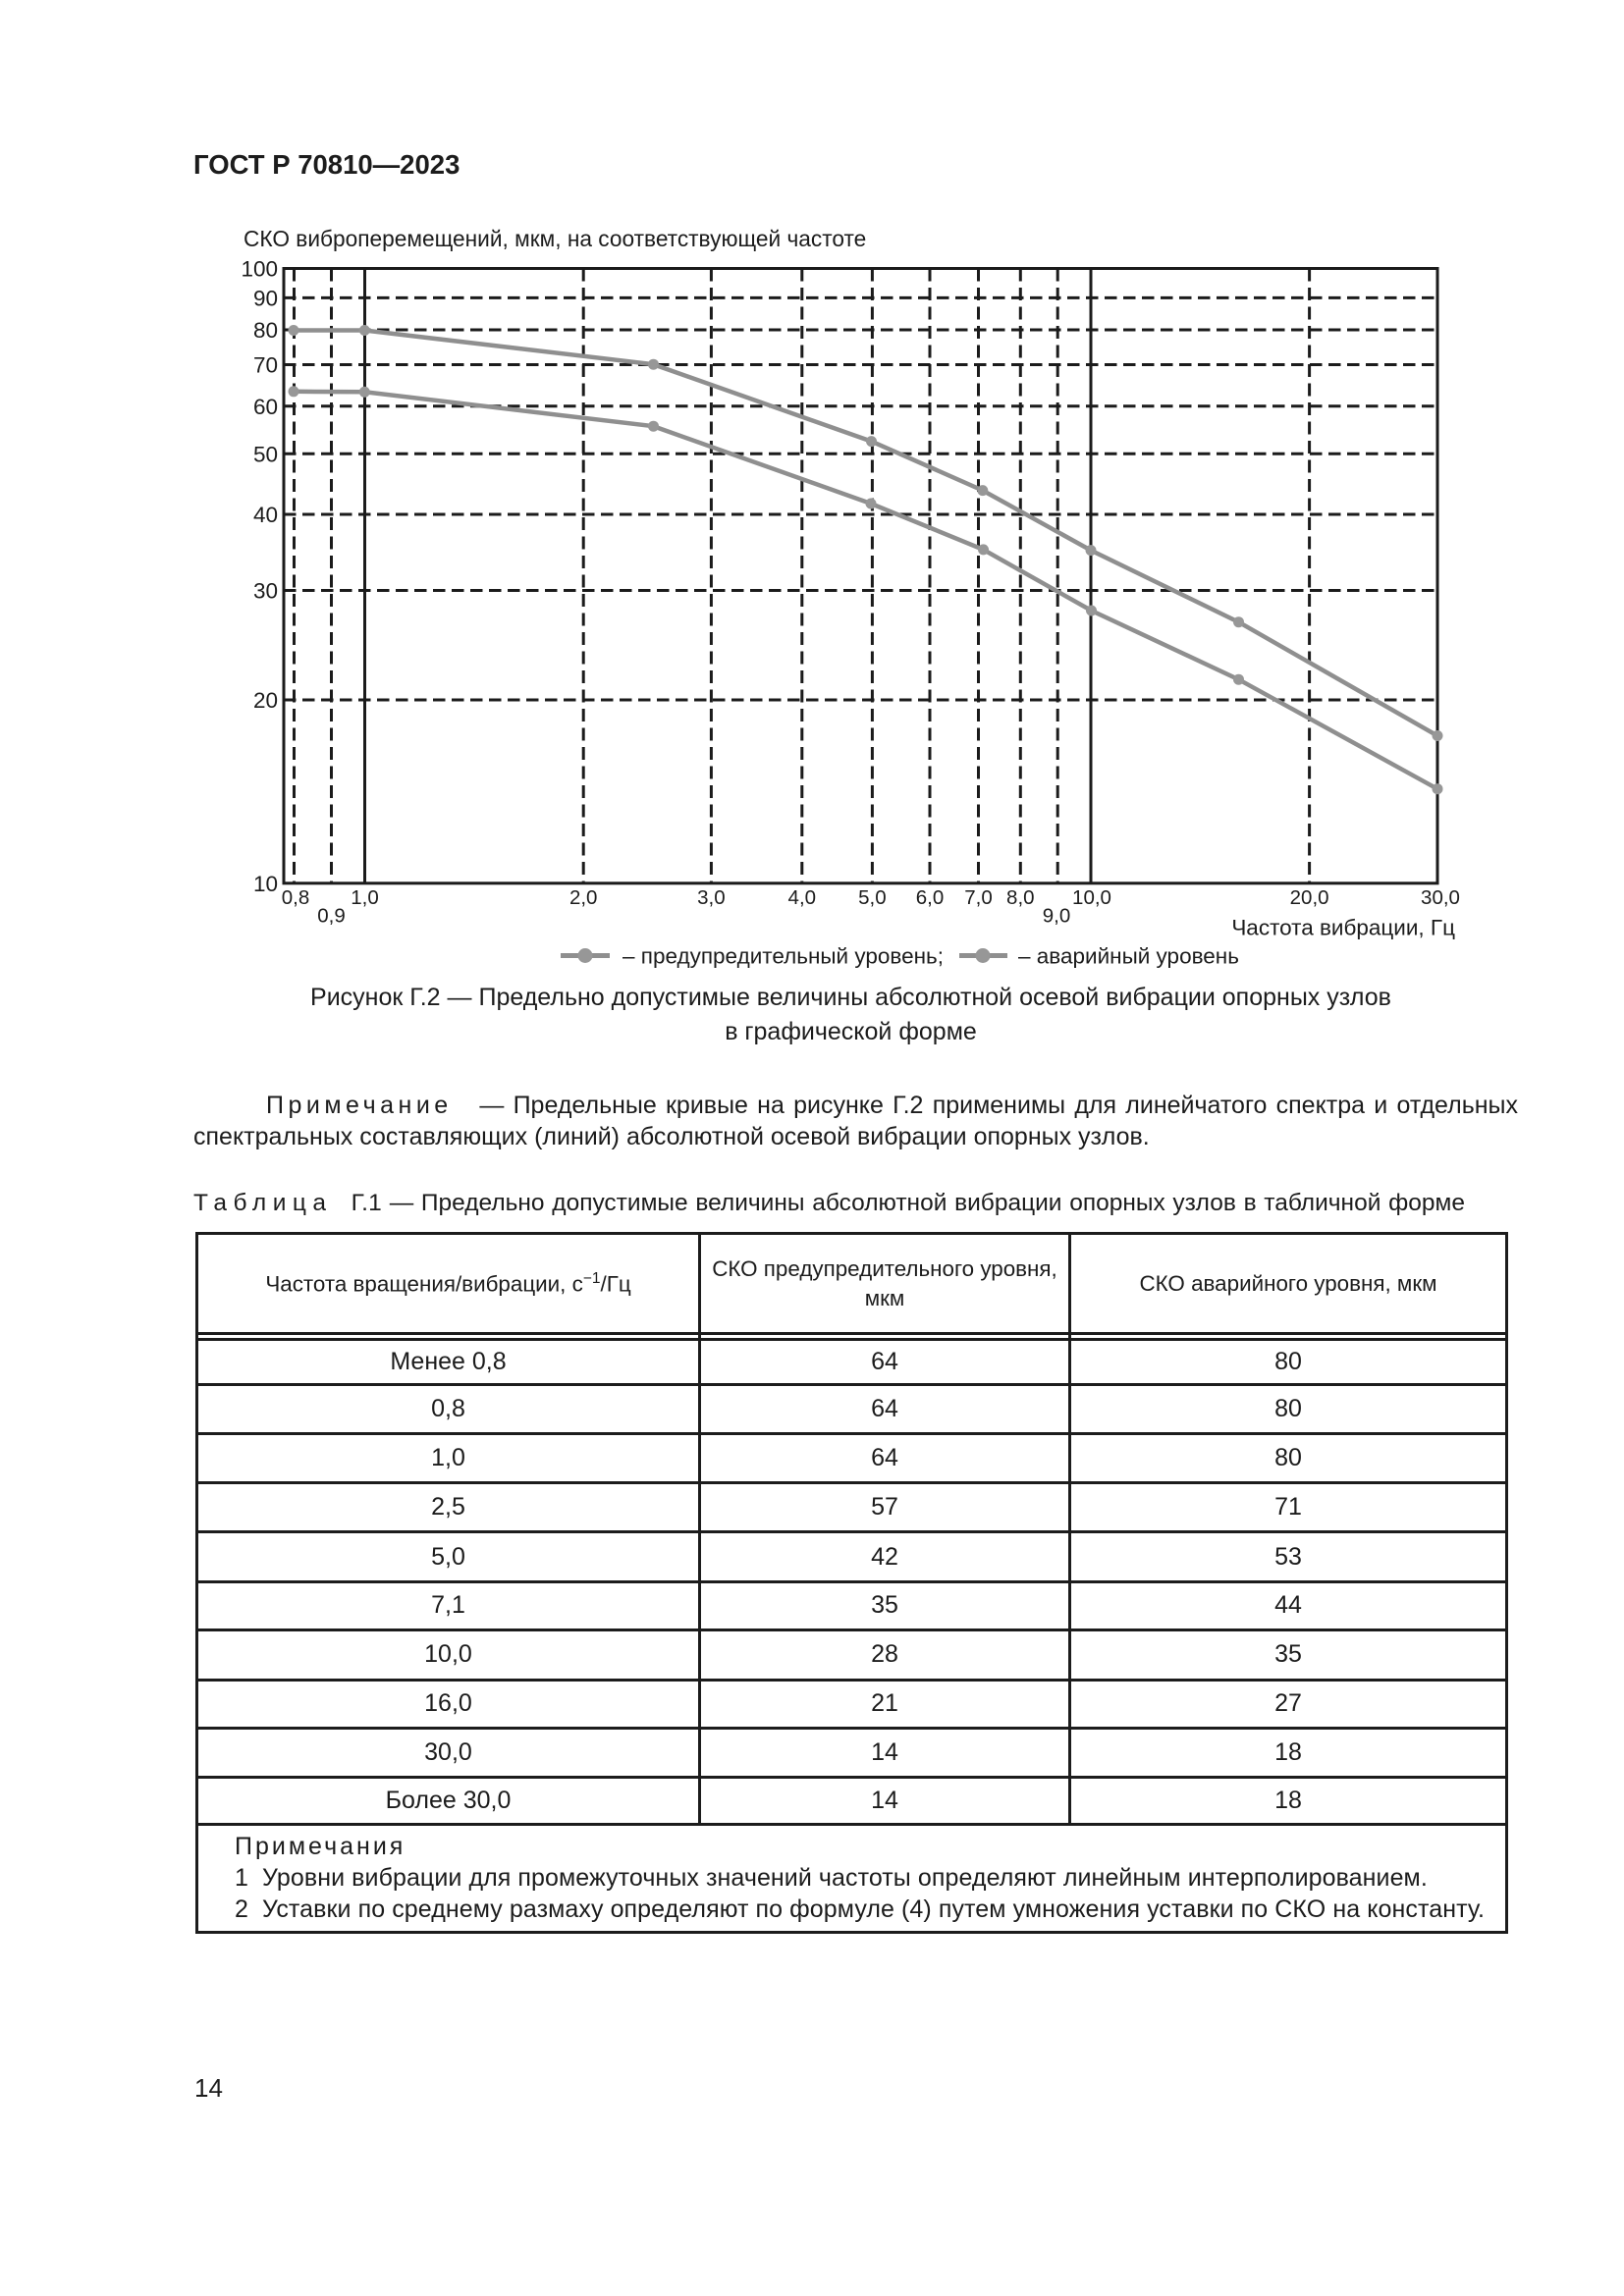 The image size is (1624, 2296). Describe the element at coordinates (1440, 897) in the screenshot. I see `svg-text: 30,0` at that location.